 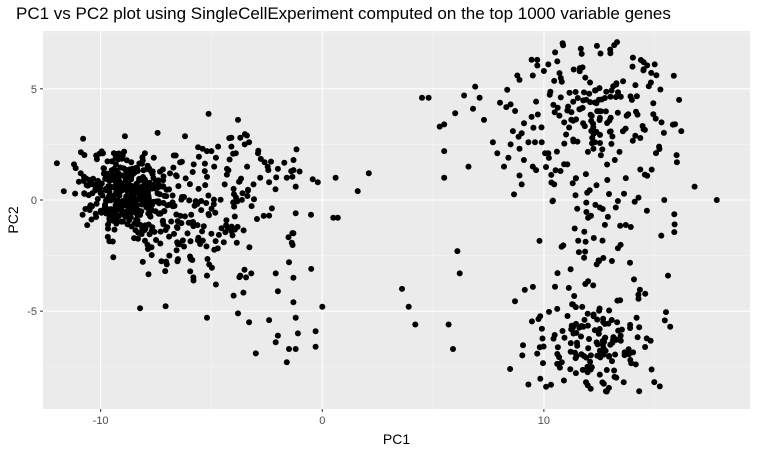 What do you see at coordinates (101, 421) in the screenshot?
I see `x-tick-label: -10` at bounding box center [101, 421].